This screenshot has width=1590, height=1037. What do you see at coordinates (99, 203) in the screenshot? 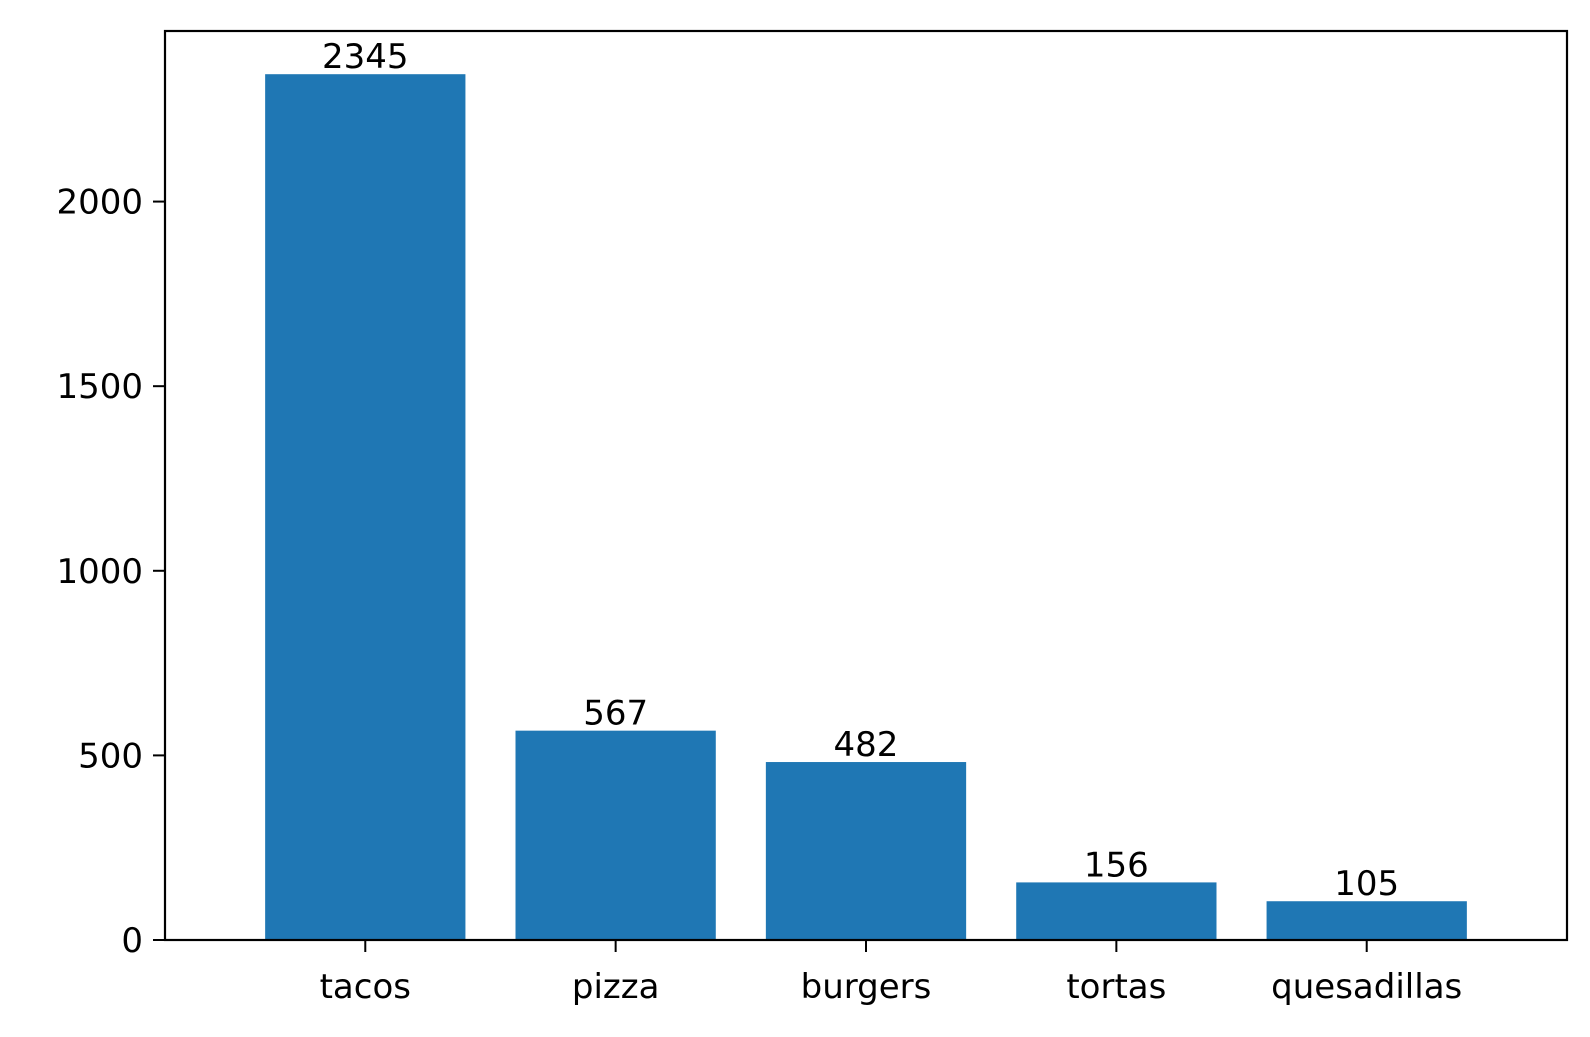
I see `y-tick-label-2000: 2000` at bounding box center [99, 203].